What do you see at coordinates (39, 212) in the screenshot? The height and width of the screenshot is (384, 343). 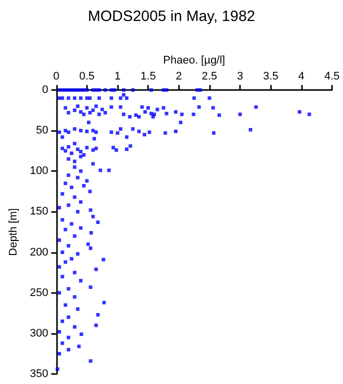 I see `y-tick-label: 150` at bounding box center [39, 212].